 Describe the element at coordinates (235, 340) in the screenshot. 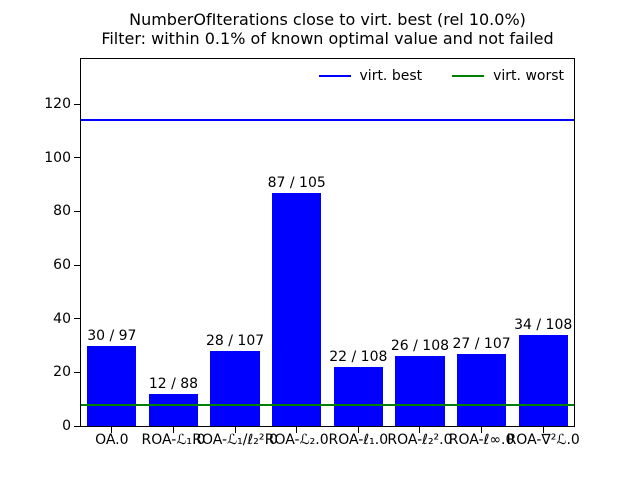

I see `bar-value-label: 28 / 107` at that location.